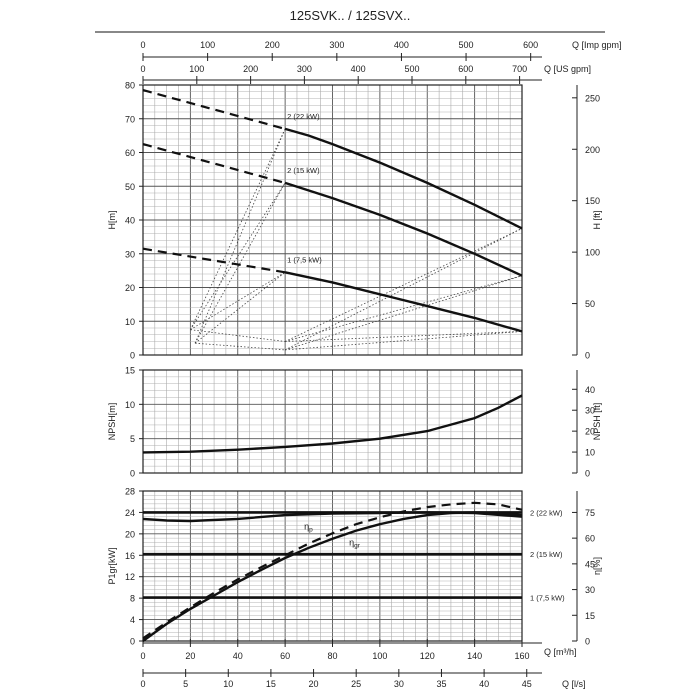 Image resolution: width=700 pixels, height=700 pixels. I want to click on bottom-axis-tick-label: 15, so click(271, 684).